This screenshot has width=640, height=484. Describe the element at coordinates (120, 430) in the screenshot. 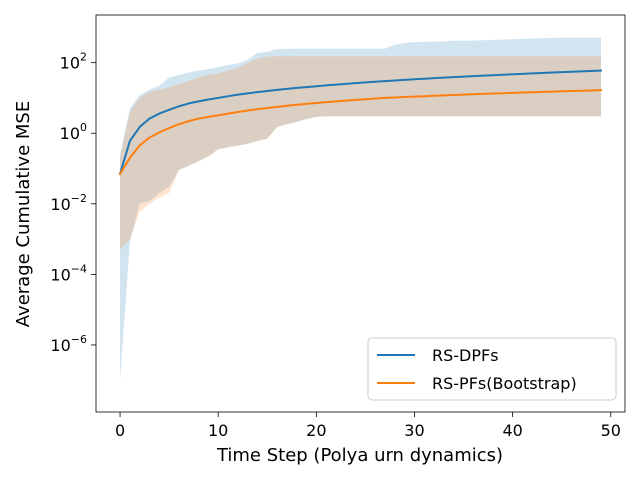

I see `x-tick-label: 0` at that location.